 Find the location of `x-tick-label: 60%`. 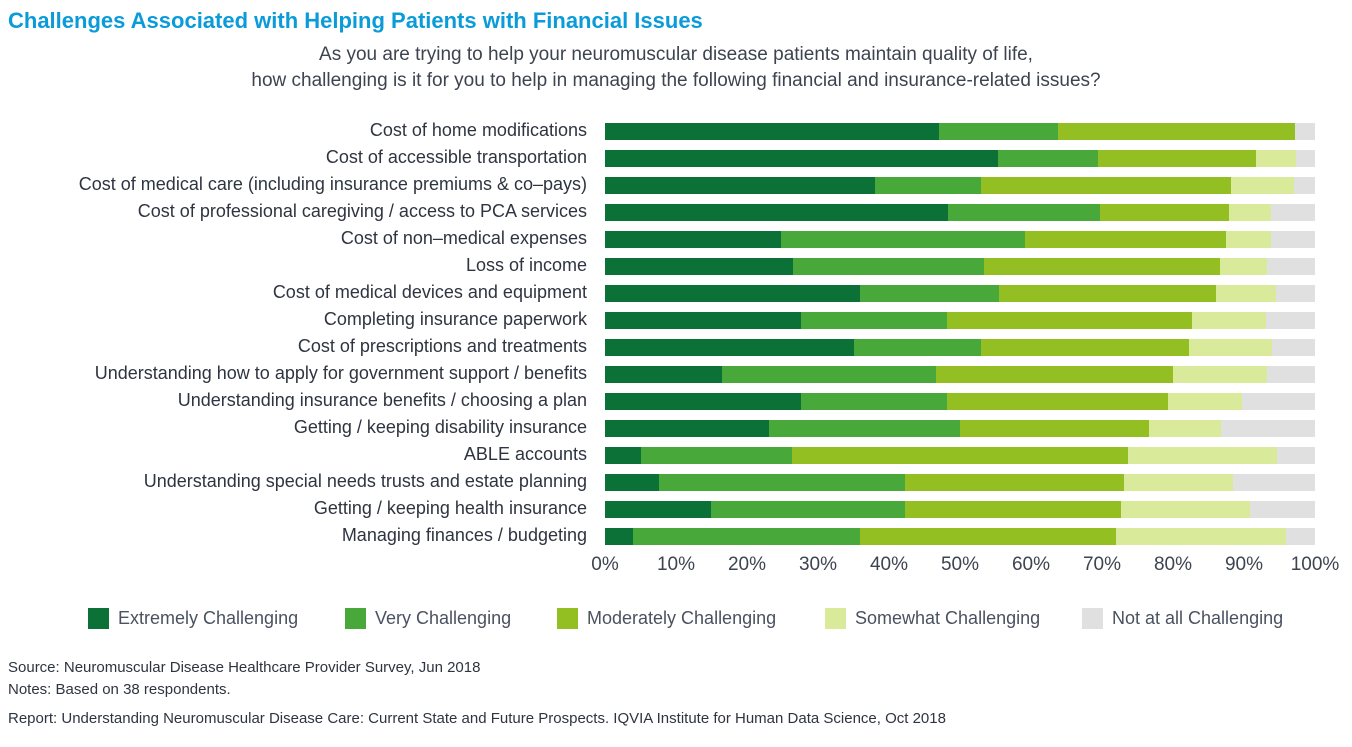

x-tick-label: 60% is located at coordinates (1031, 564).